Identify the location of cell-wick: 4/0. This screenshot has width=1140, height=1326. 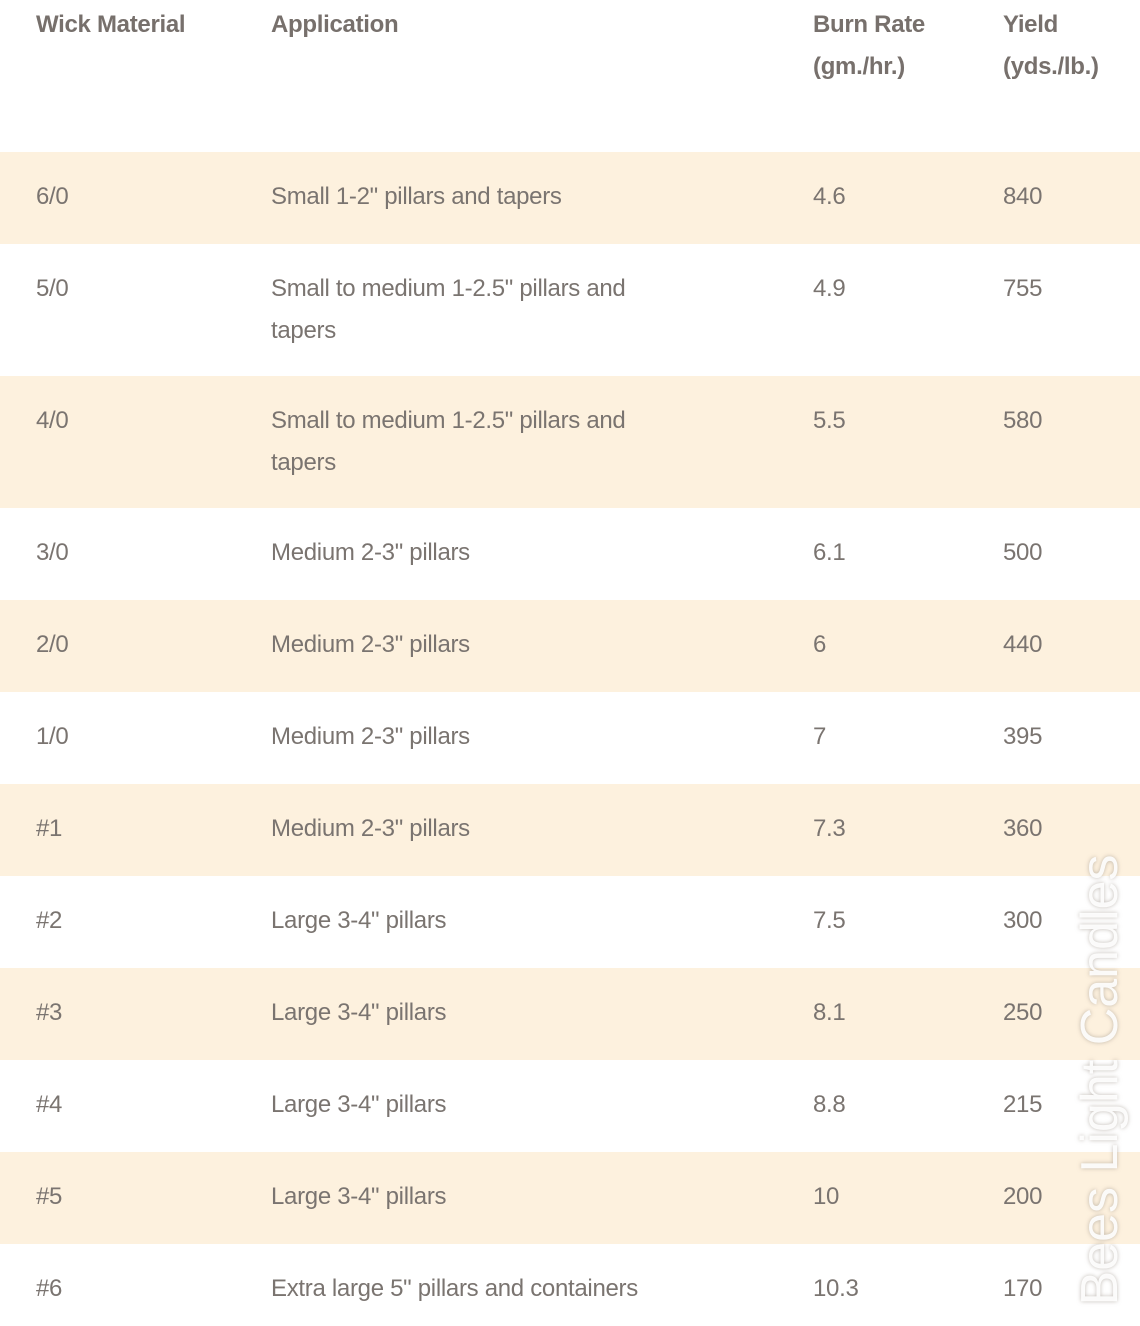
(52, 420).